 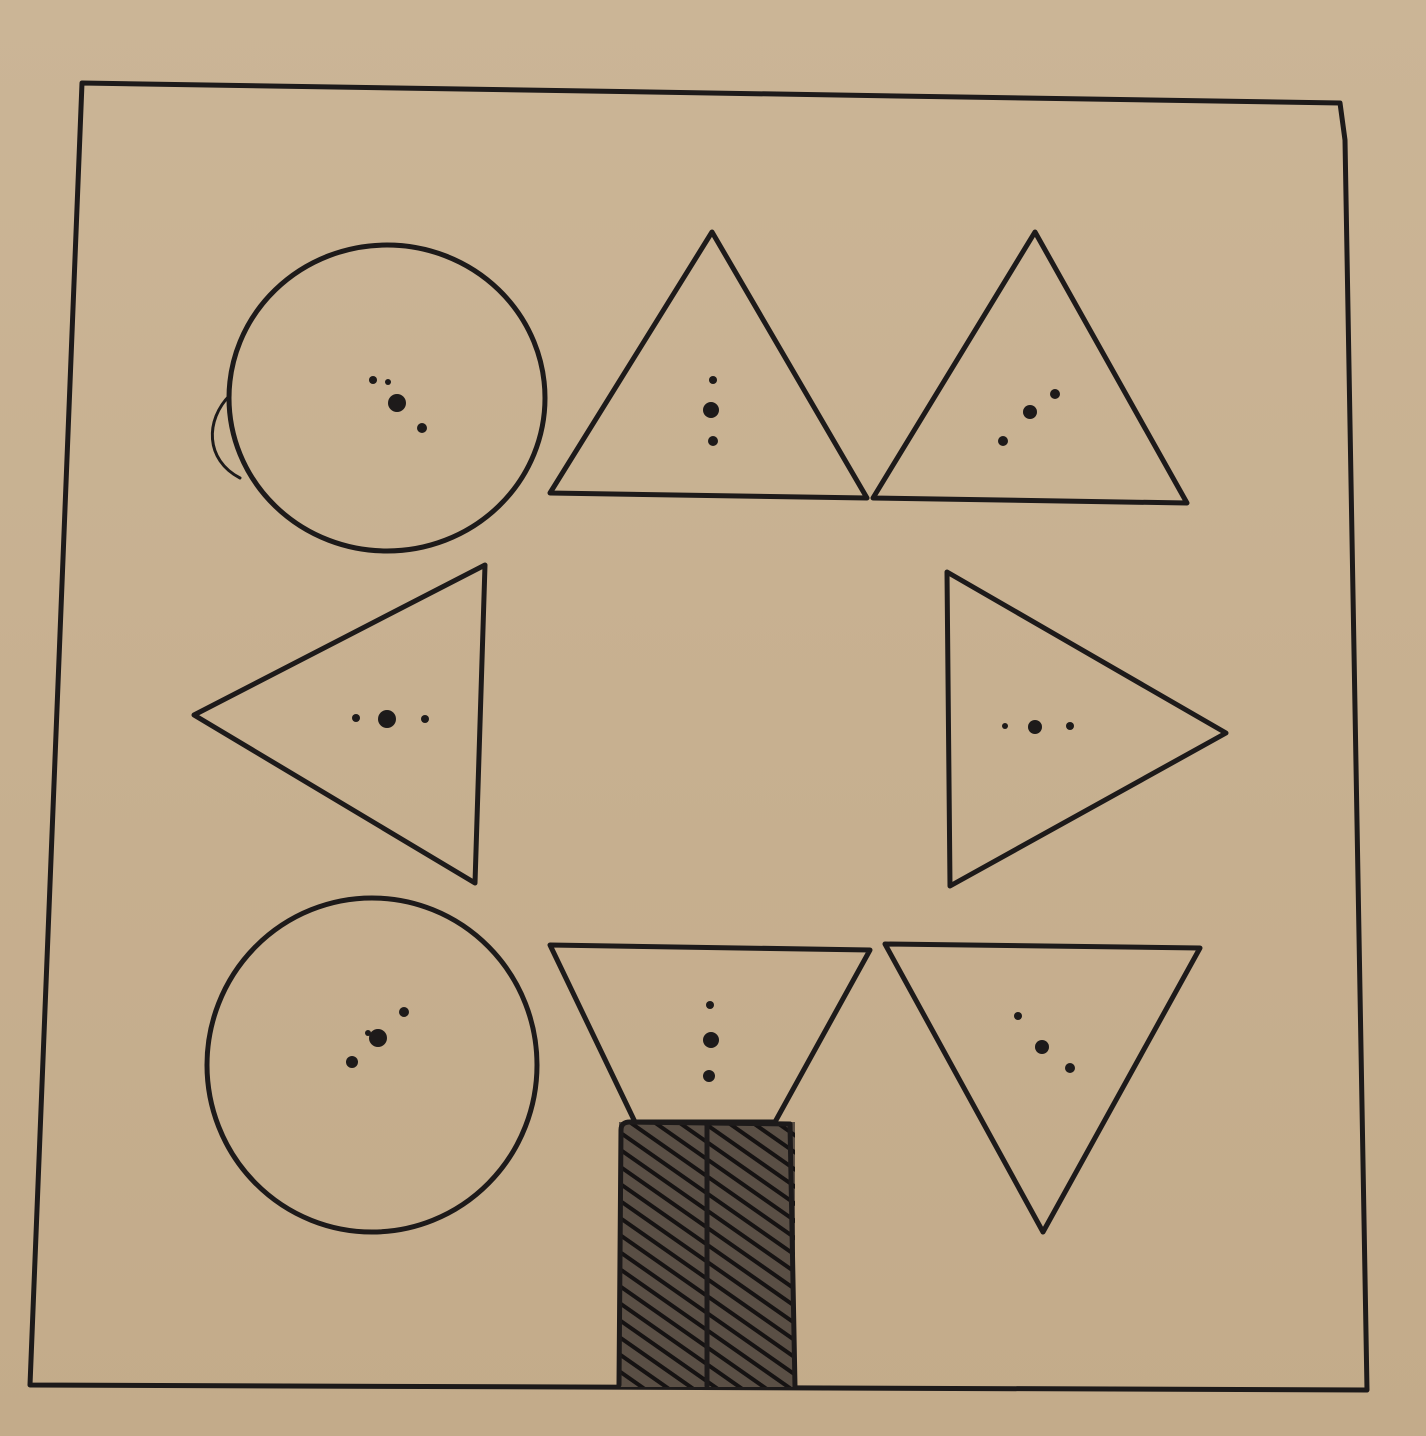 I want to click on triangle-down-right, so click(x=1042, y=1088).